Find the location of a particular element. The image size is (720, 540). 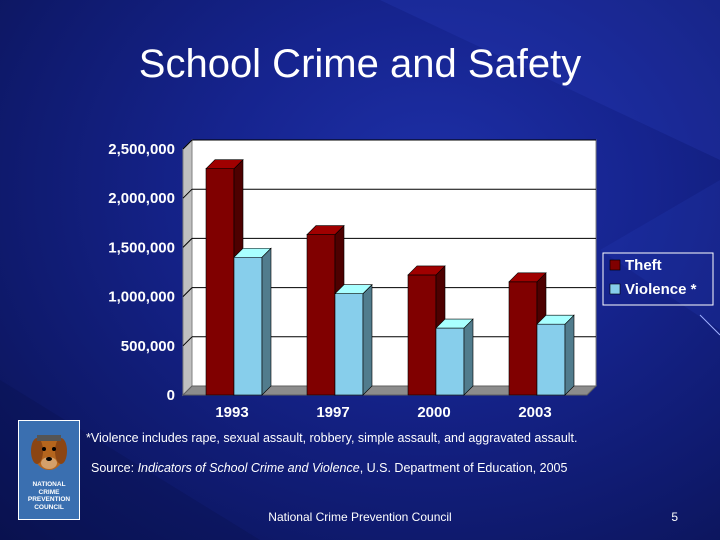

bar-violence-2000 is located at coordinates (450, 361).